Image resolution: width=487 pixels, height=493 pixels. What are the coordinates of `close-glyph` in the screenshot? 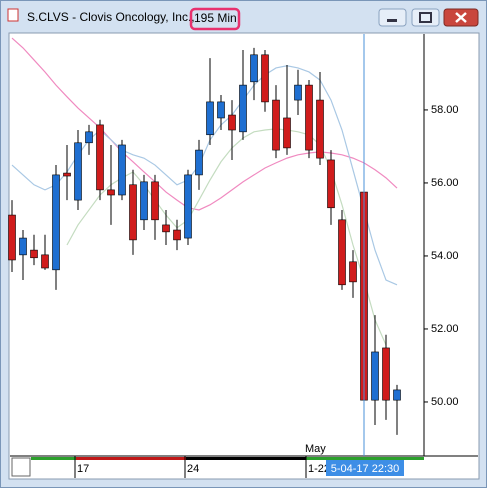 It's located at (461, 17).